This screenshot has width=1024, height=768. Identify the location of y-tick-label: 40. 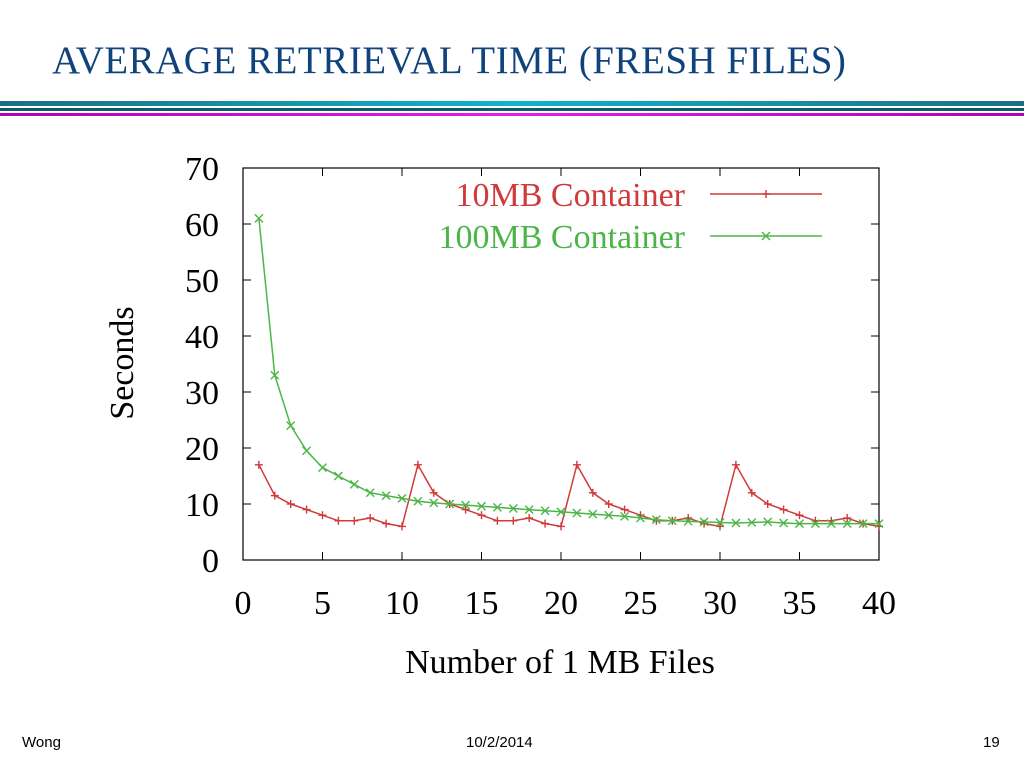
(202, 337).